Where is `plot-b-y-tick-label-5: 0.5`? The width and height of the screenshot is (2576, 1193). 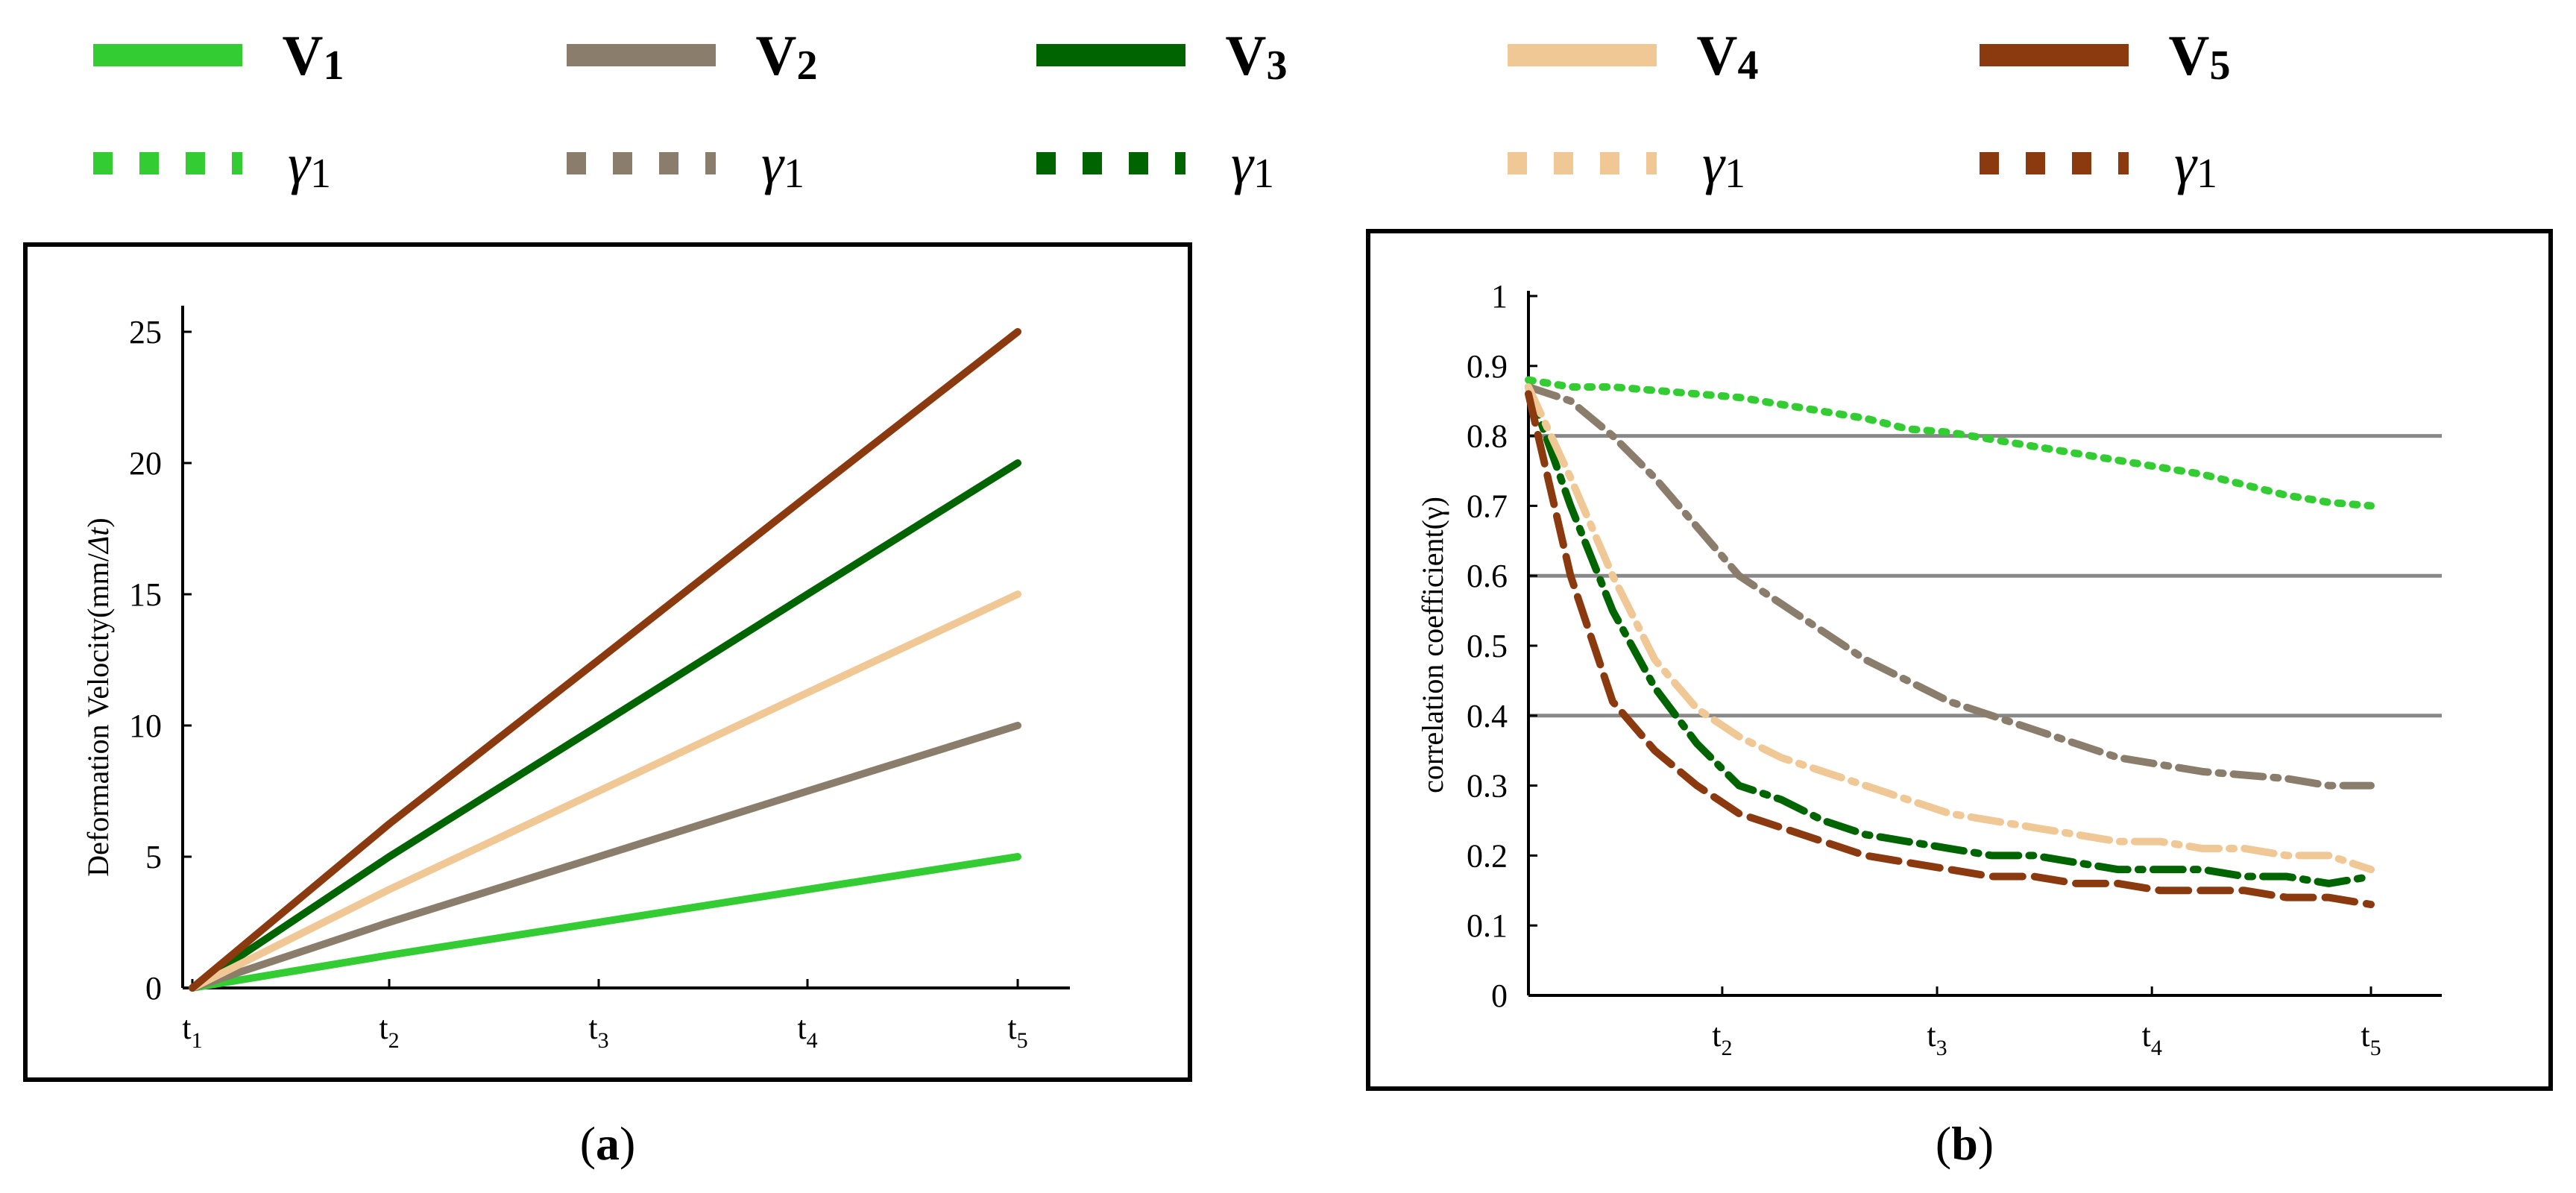 plot-b-y-tick-label-5: 0.5 is located at coordinates (1487, 646).